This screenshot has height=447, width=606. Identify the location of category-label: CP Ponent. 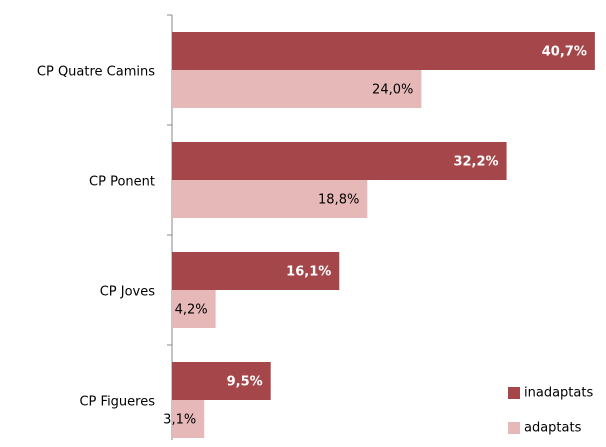
(122, 182).